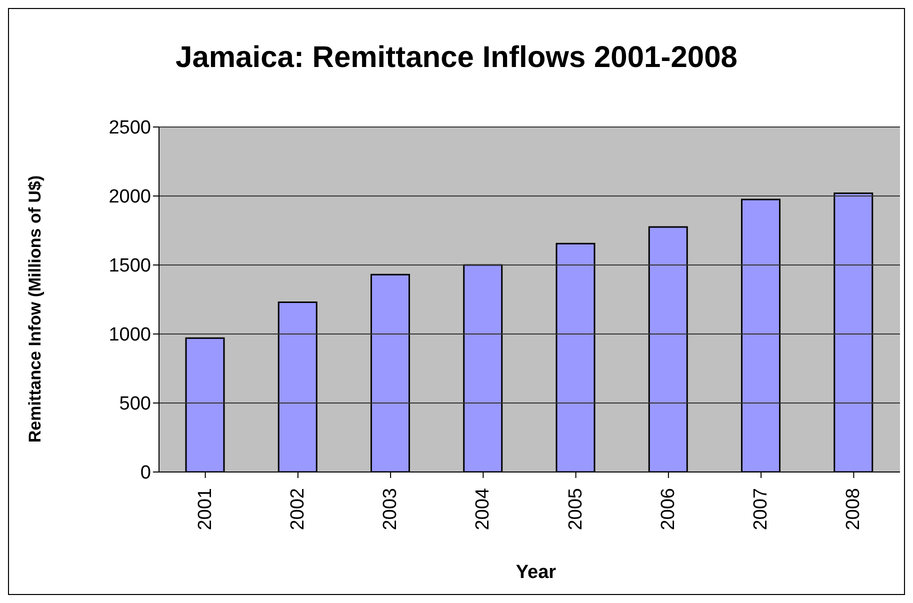  Describe the element at coordinates (129, 128) in the screenshot. I see `y-tick-label: 2500` at that location.